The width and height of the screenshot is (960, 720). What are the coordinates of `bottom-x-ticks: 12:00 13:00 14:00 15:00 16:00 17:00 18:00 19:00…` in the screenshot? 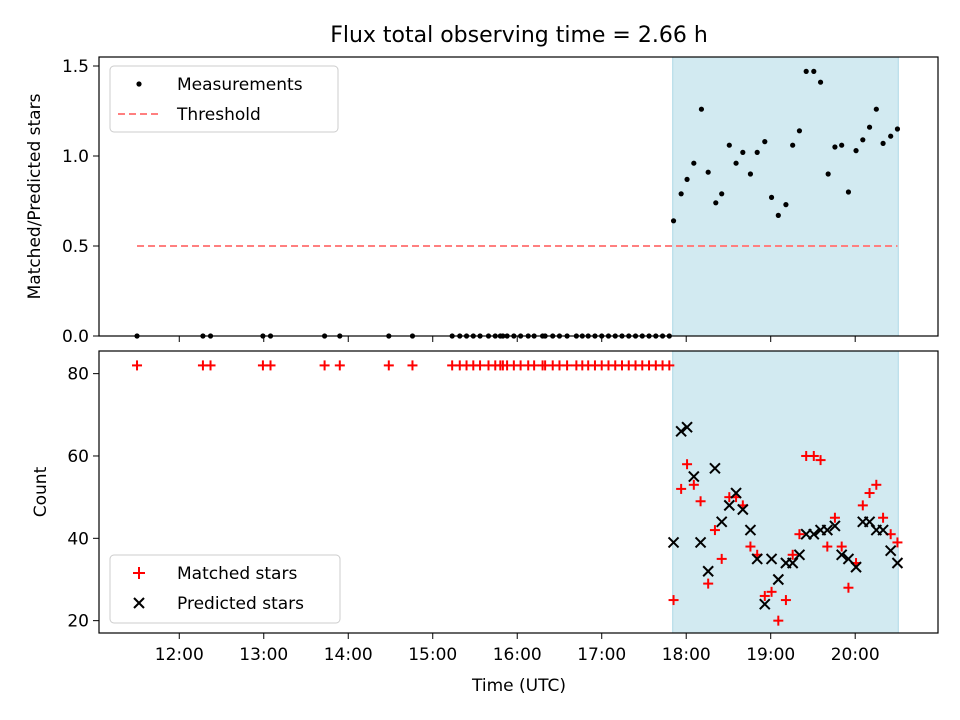 It's located at (517, 649).